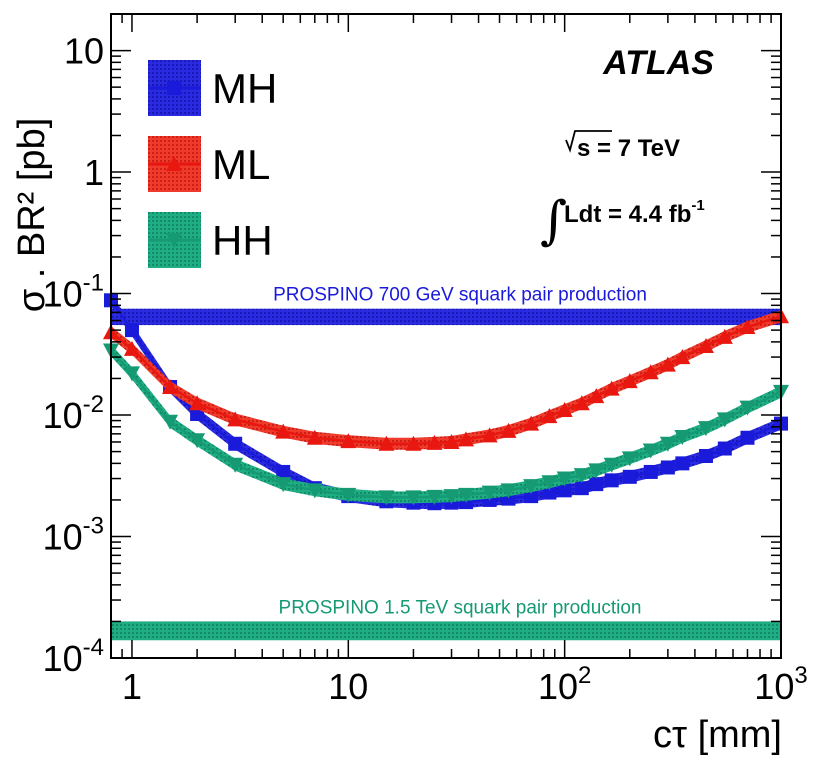  I want to click on x-tick-base: 10, so click(774, 686).